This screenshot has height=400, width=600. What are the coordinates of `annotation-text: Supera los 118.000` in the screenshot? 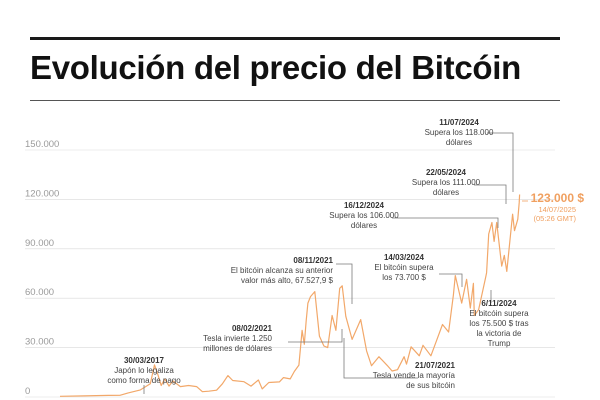 It's located at (459, 132).